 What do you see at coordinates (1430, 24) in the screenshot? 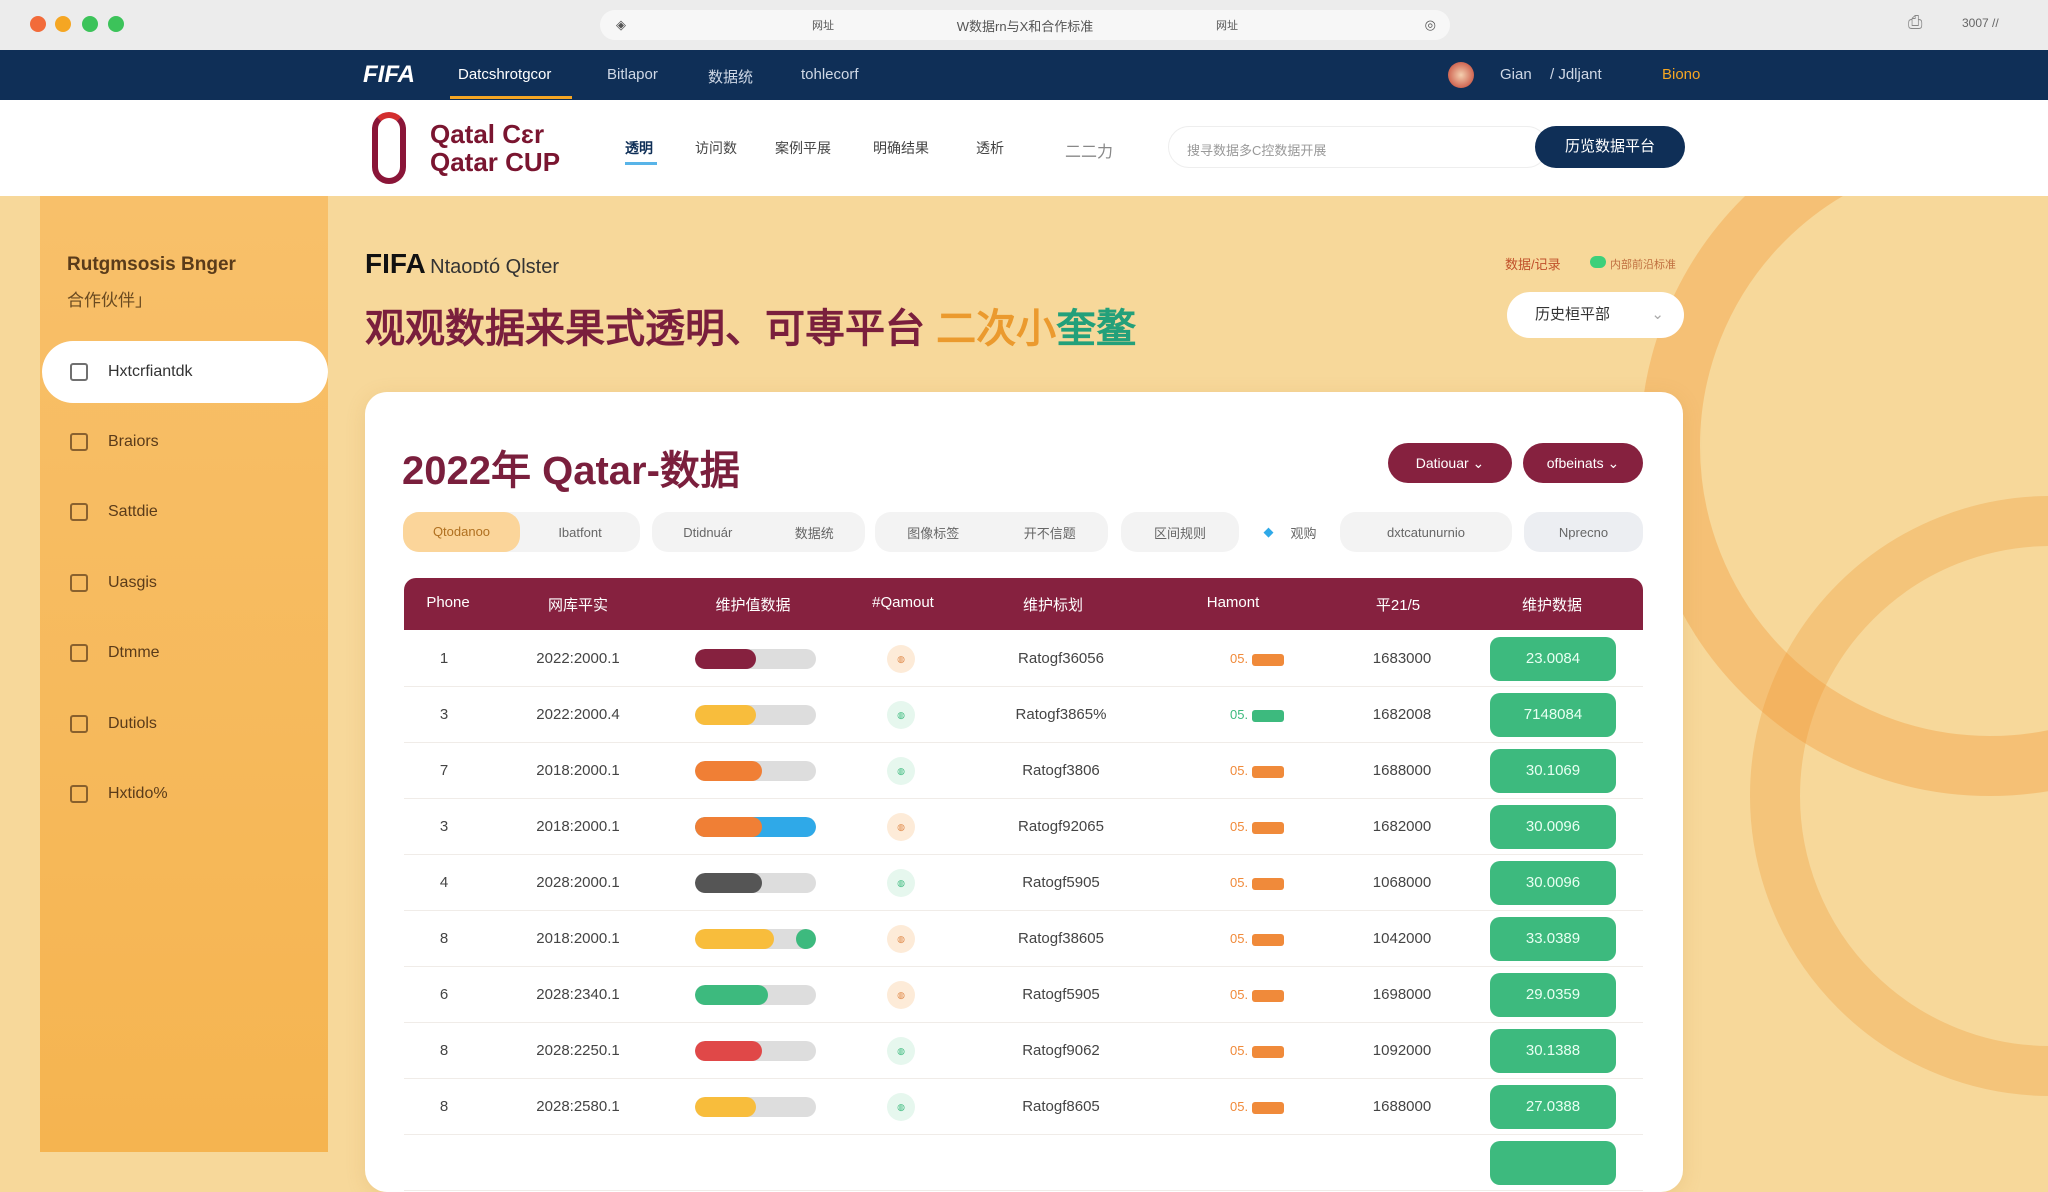
I see `reload-icon: ◎` at bounding box center [1430, 24].